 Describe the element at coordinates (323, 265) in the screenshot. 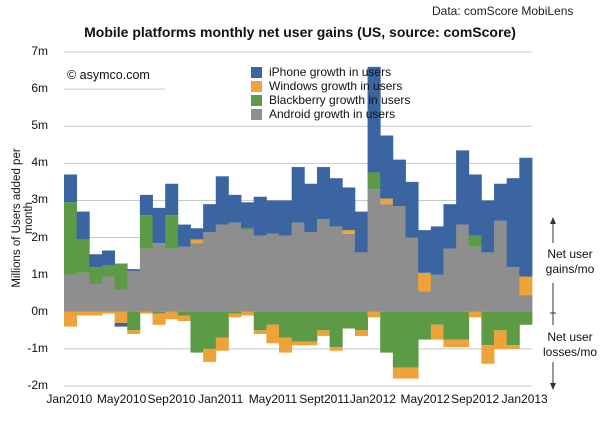

I see `bar-android-Sept2011` at that location.